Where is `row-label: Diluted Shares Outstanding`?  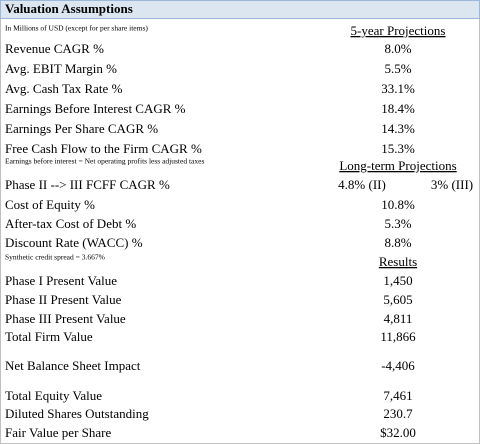 row-label: Diluted Shares Outstanding is located at coordinates (77, 413).